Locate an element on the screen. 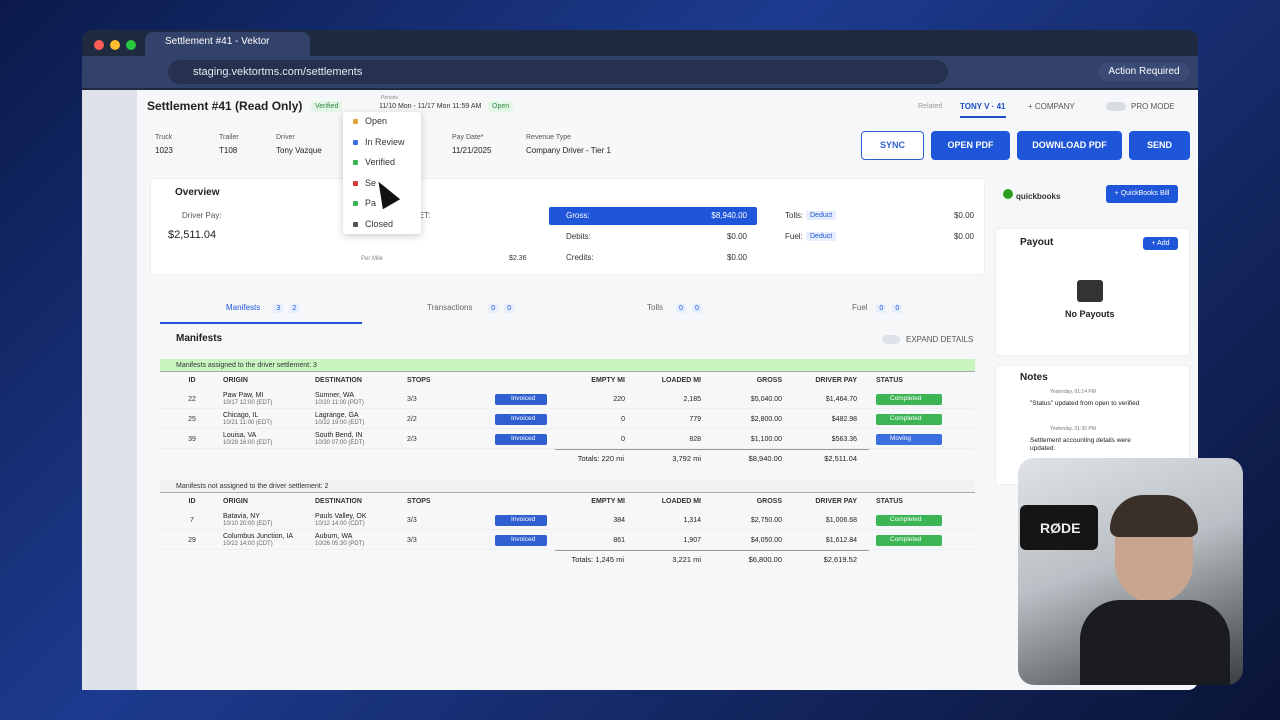  column-header: LOADED MI is located at coordinates (681, 380).